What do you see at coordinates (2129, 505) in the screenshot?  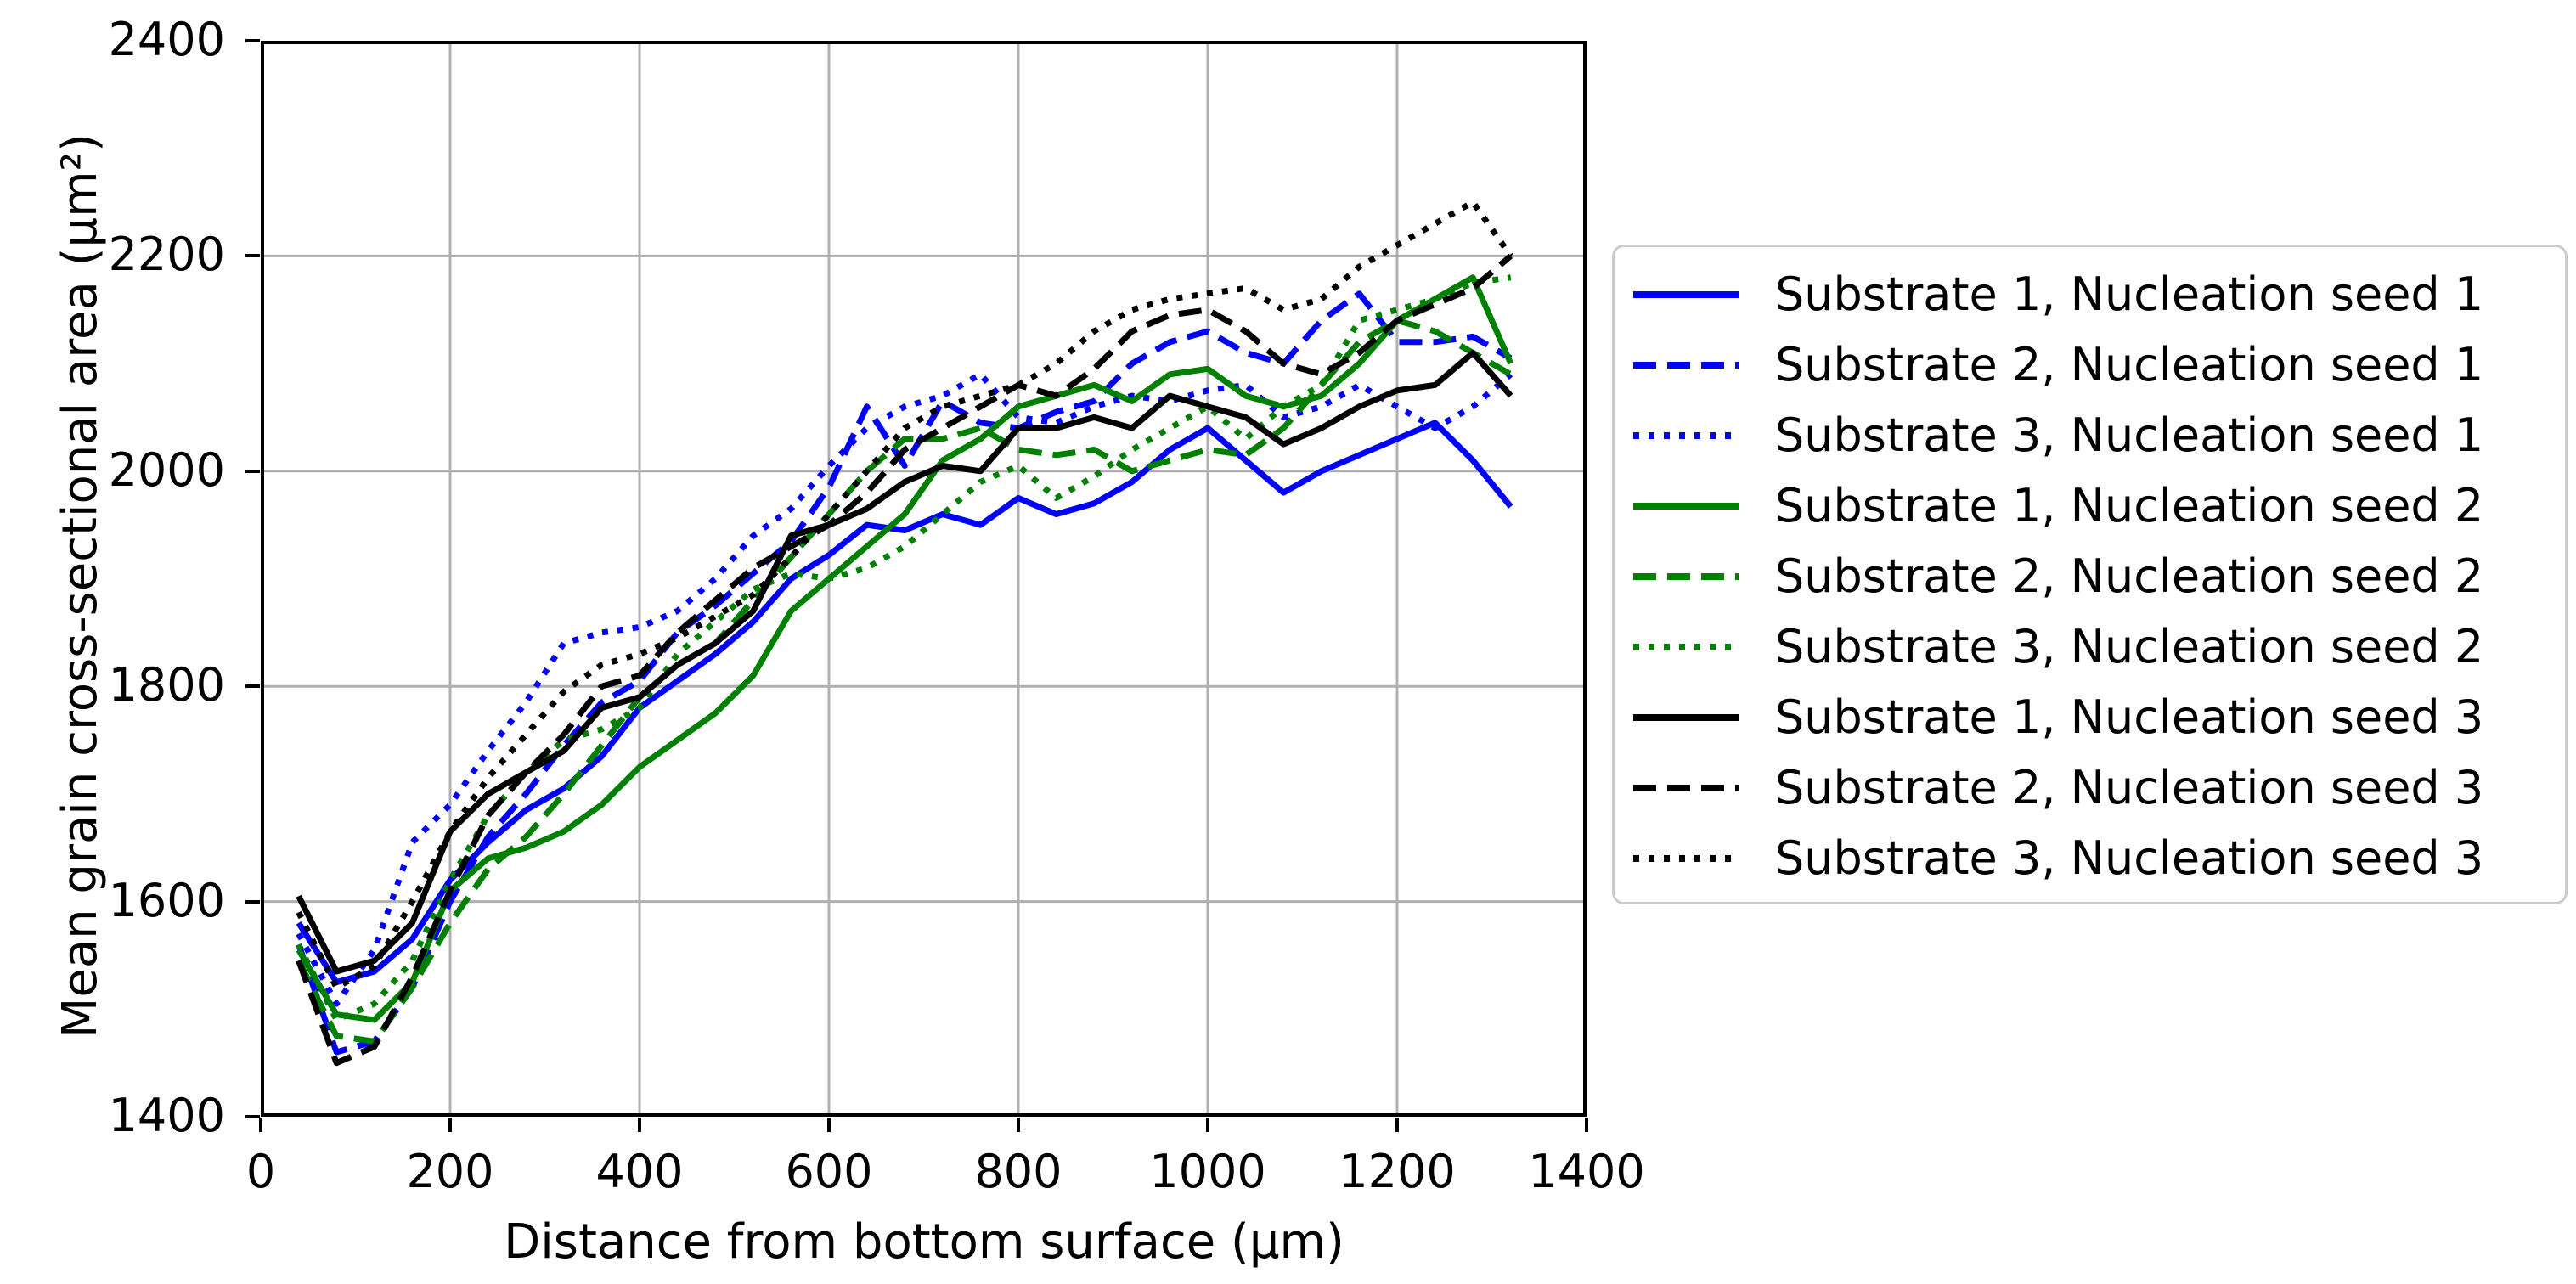 I see `legend-item-label: Substrate 1, Nucleation seed 2` at bounding box center [2129, 505].